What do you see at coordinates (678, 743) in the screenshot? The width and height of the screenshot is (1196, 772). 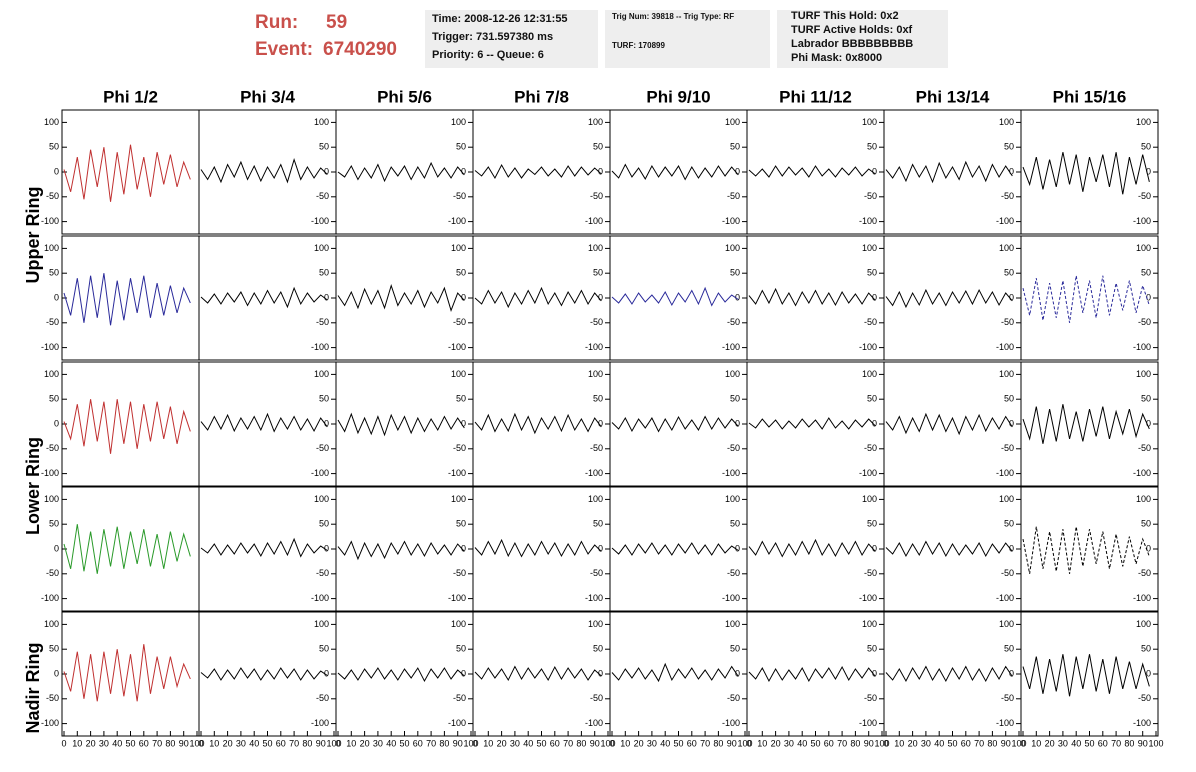 I see `x-tick-label: 50` at bounding box center [678, 743].